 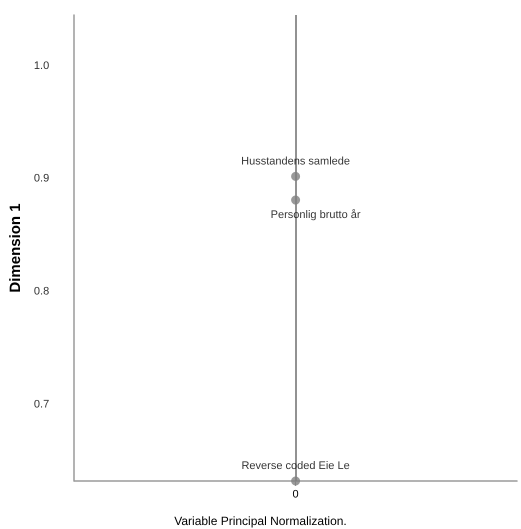 What do you see at coordinates (295, 494) in the screenshot?
I see `x-tick-label: 0` at bounding box center [295, 494].